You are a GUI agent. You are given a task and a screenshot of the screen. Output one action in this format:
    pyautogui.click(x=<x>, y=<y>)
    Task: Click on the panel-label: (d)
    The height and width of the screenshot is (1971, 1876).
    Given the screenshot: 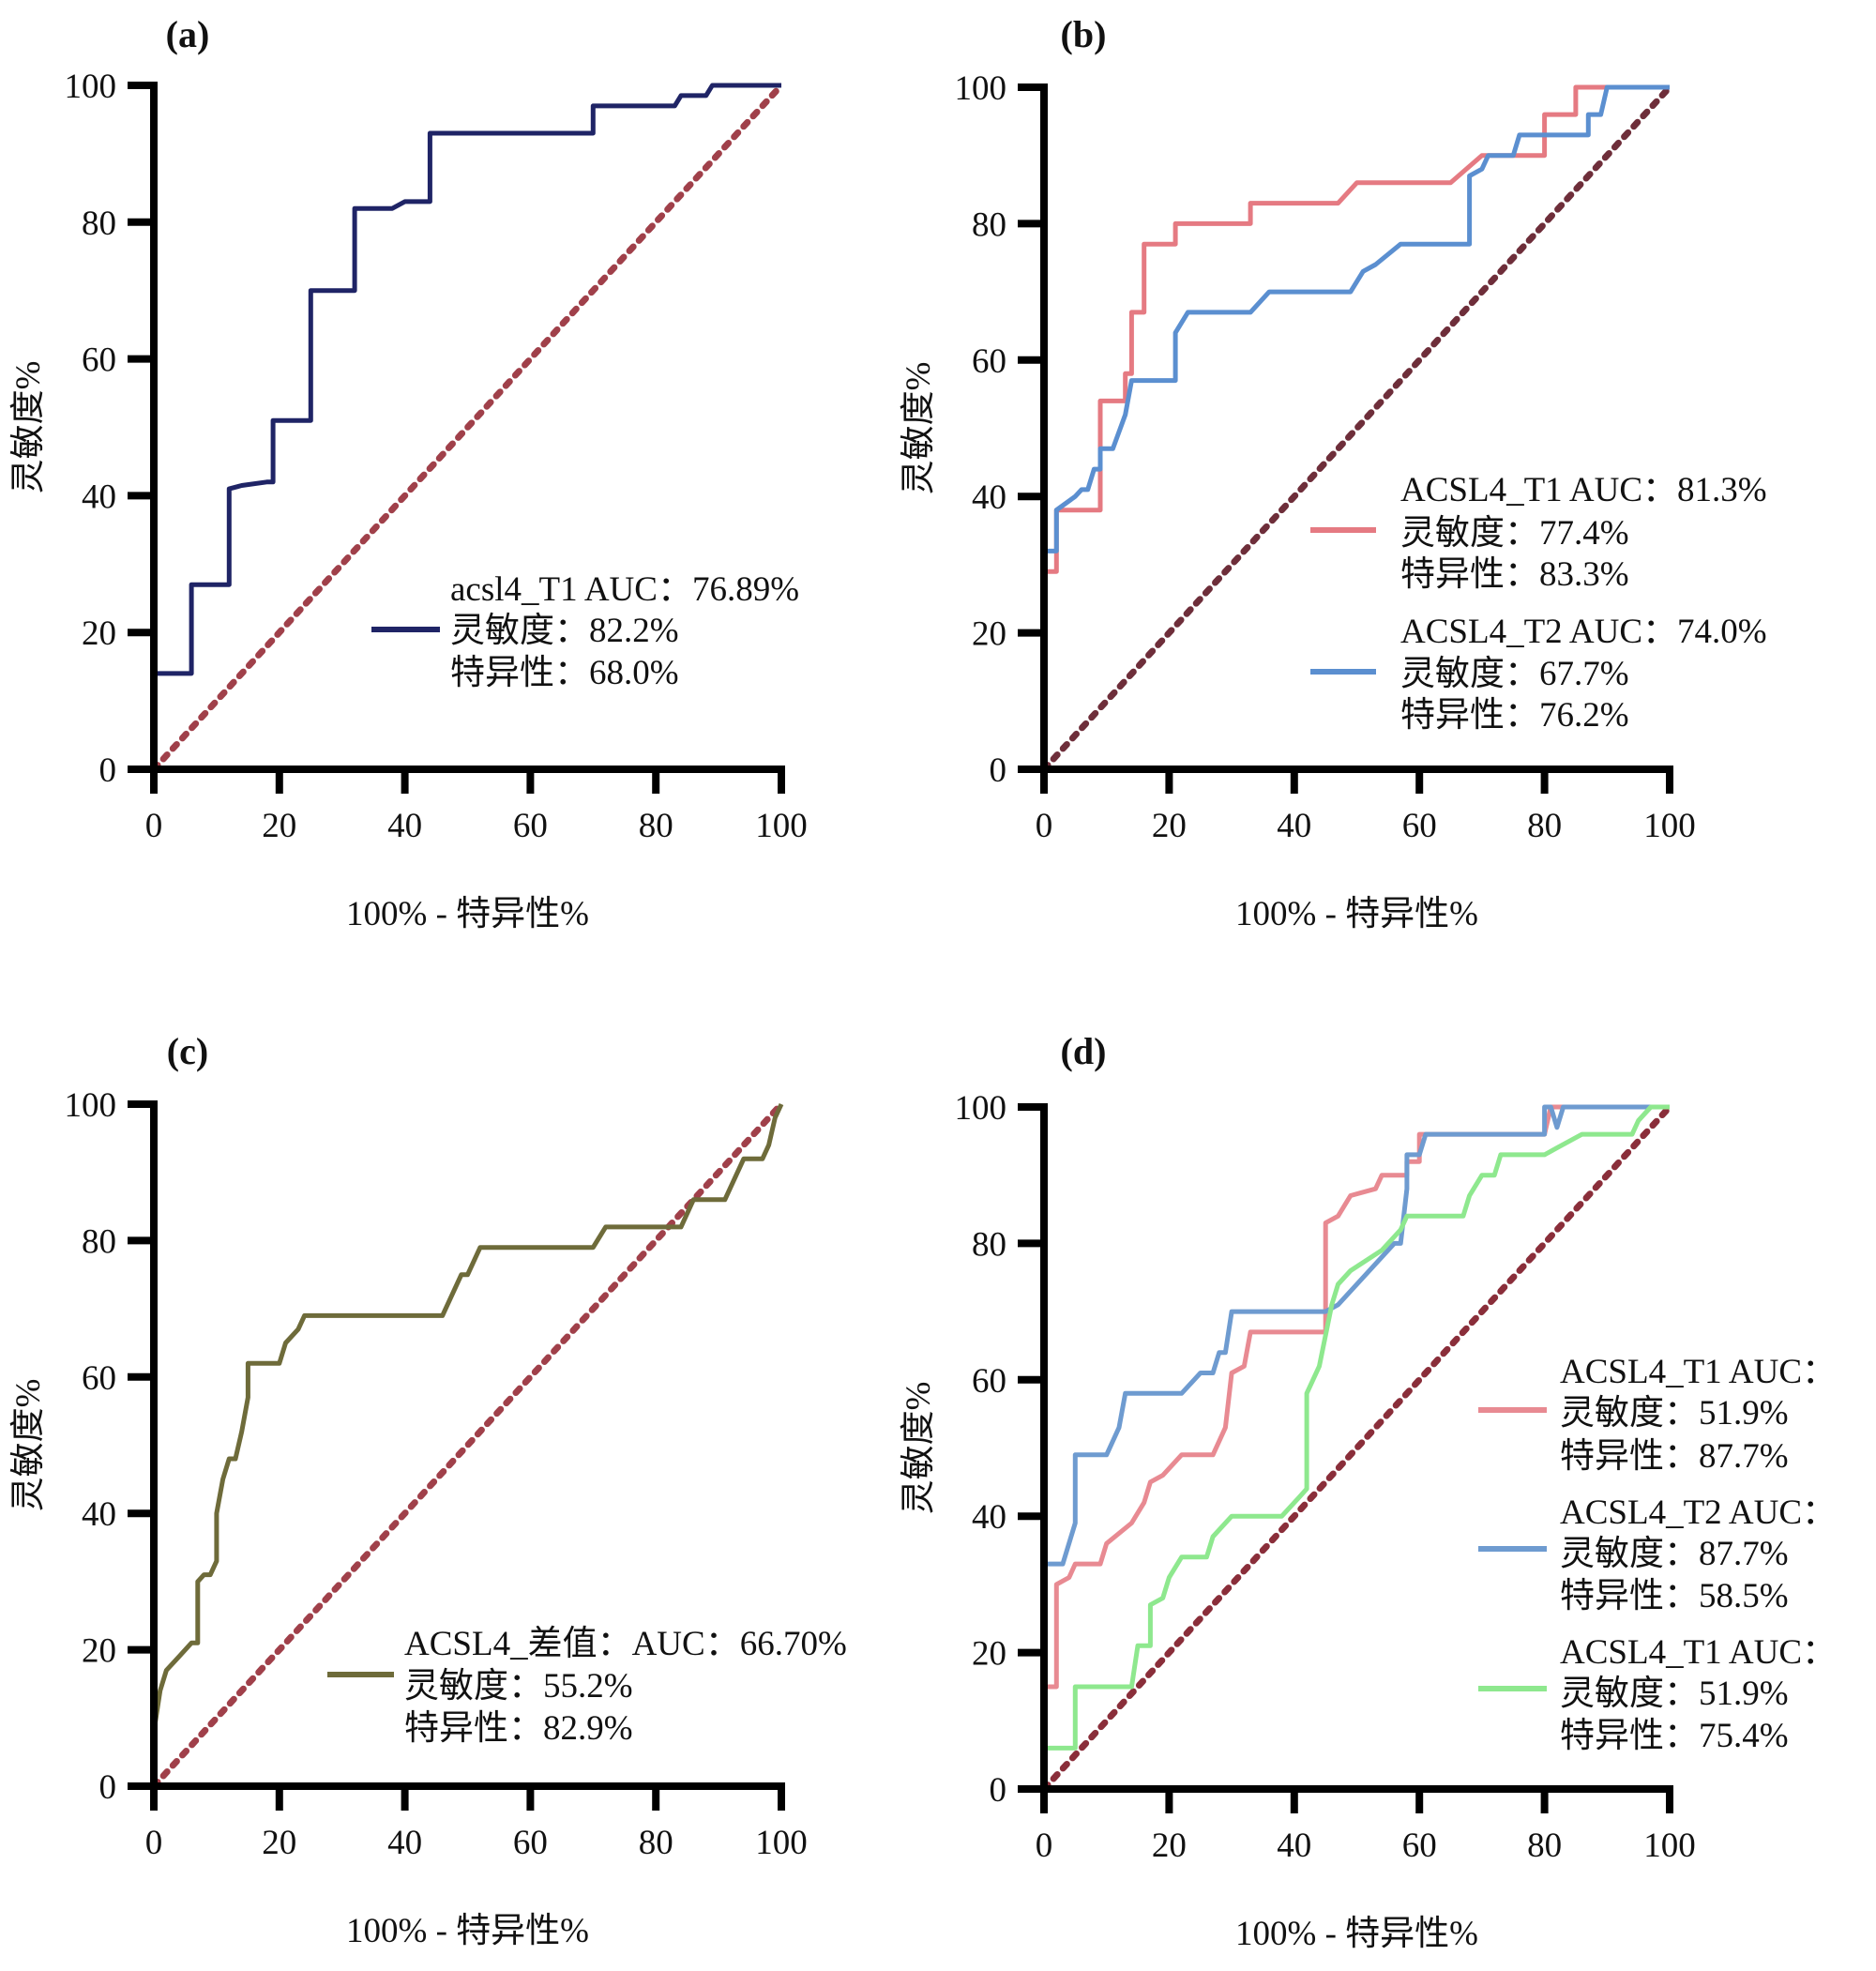 What is the action you would take?
    pyautogui.click(x=1084, y=1051)
    